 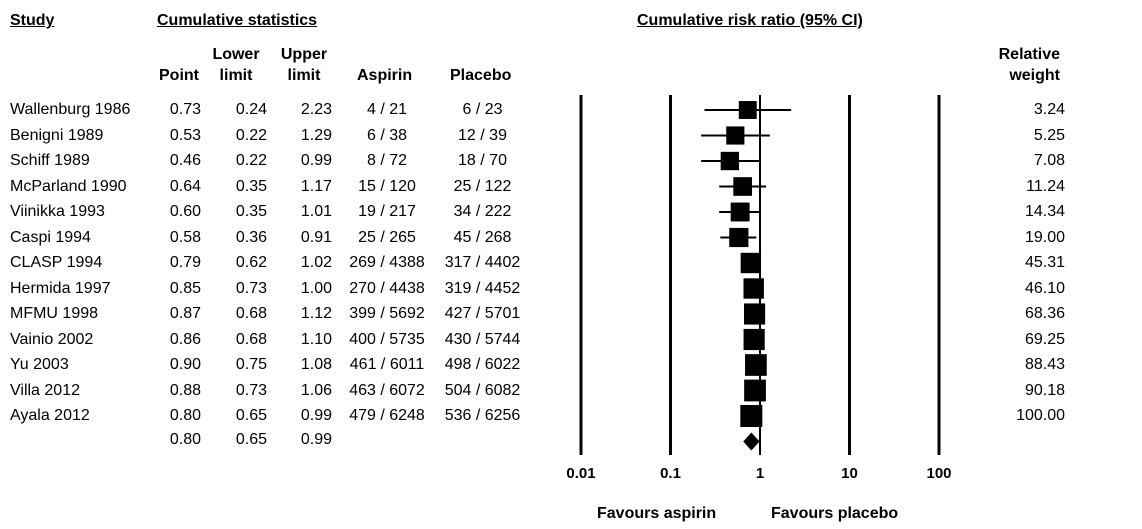 I want to click on aspirin-events: 270 / 4438, so click(x=387, y=288).